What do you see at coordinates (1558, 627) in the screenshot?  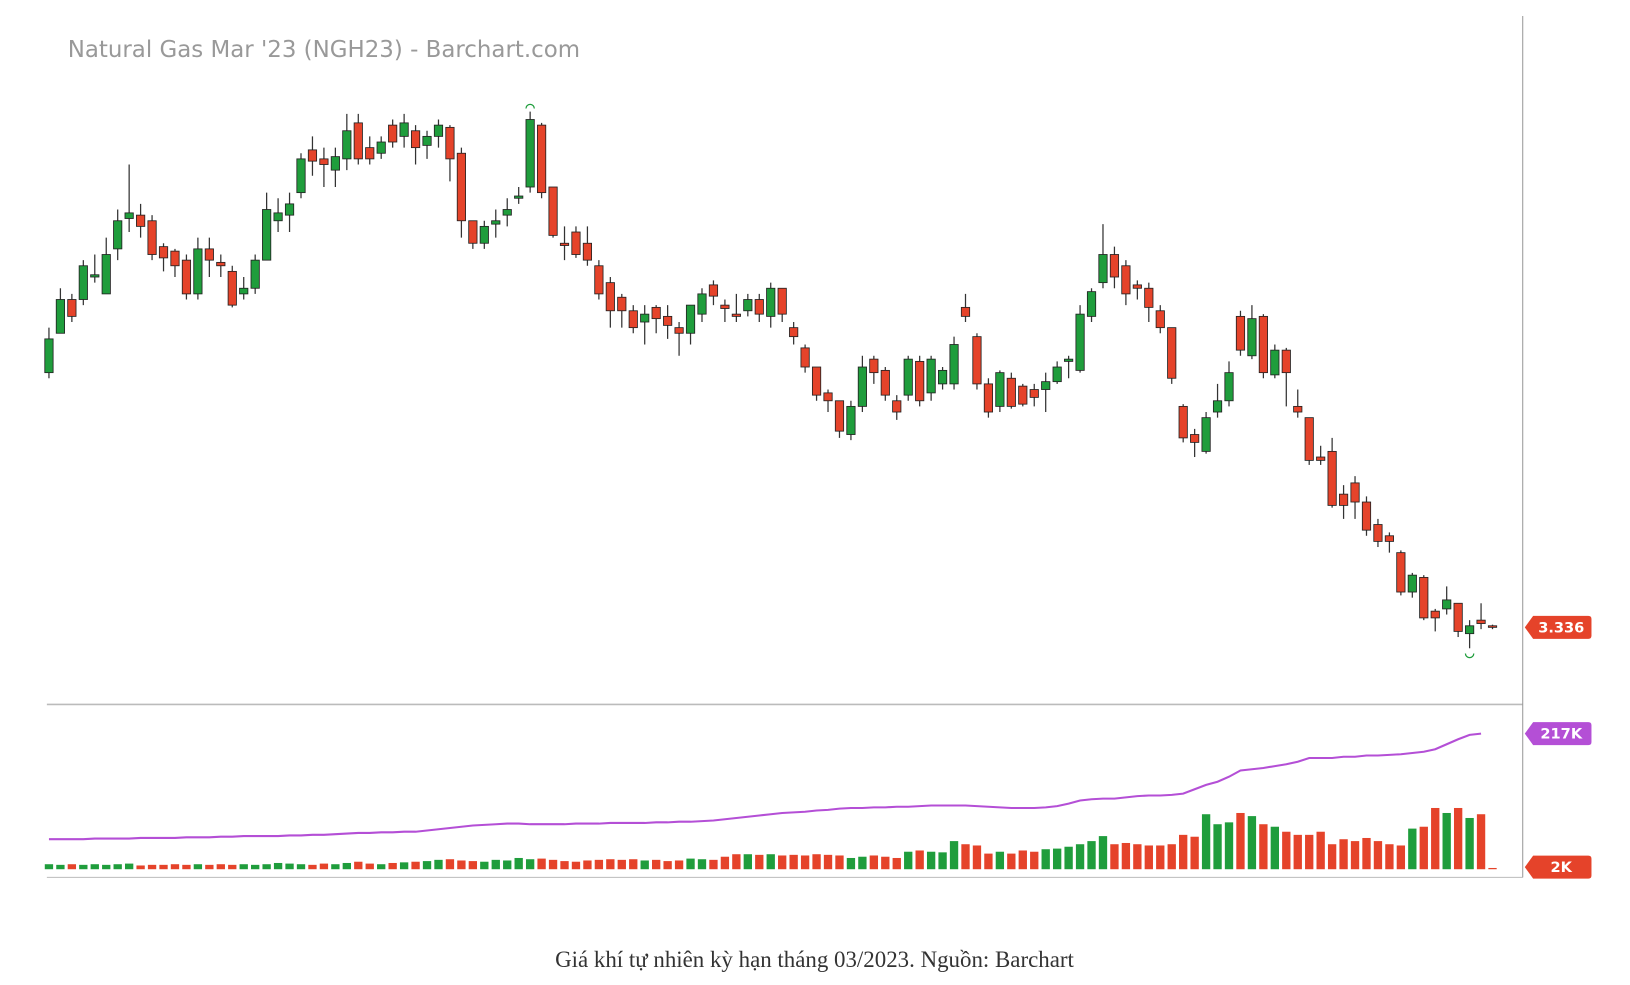 I see `last-price-tag-shape` at bounding box center [1558, 627].